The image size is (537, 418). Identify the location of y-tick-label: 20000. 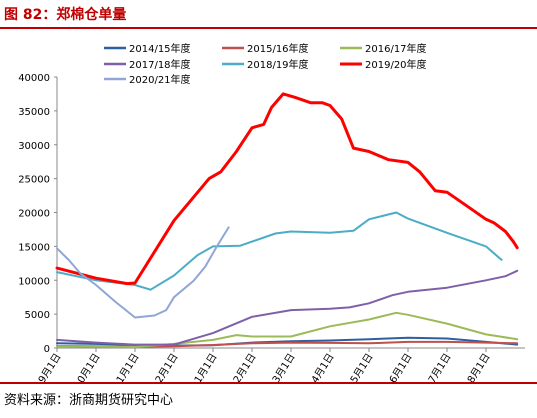
(34, 214).